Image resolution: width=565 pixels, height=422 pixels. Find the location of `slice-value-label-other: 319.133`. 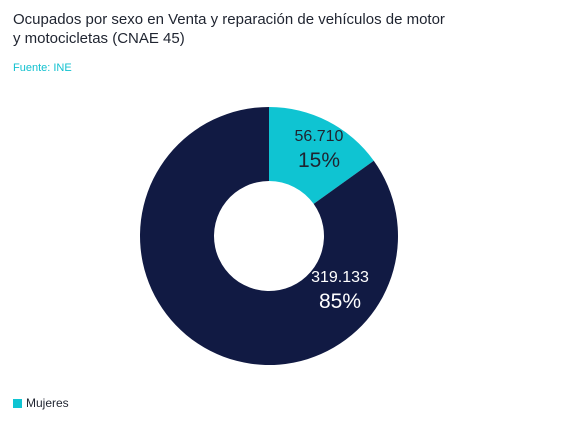

slice-value-label-other: 319.133 is located at coordinates (340, 277).